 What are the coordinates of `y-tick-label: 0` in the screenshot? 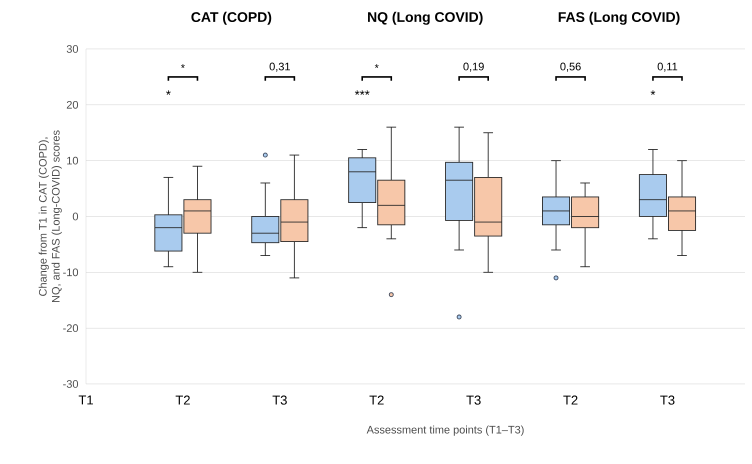 It's located at (75, 216).